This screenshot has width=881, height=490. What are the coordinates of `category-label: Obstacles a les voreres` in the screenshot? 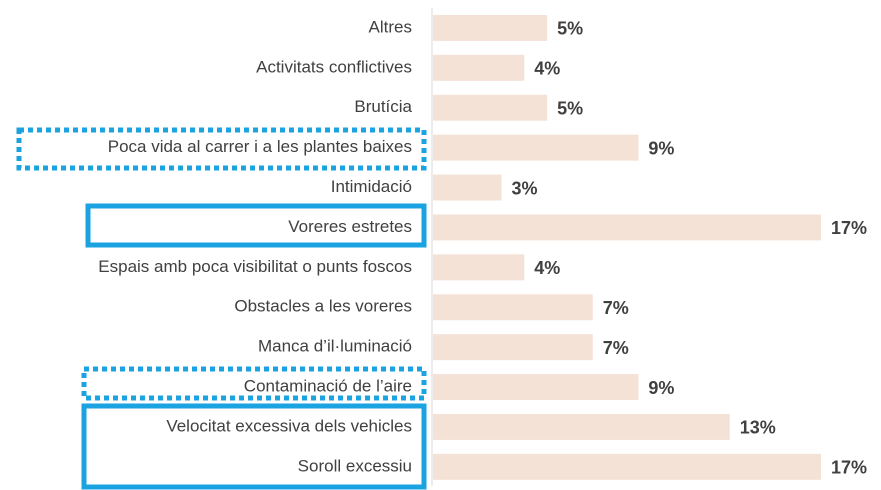 It's located at (323, 306).